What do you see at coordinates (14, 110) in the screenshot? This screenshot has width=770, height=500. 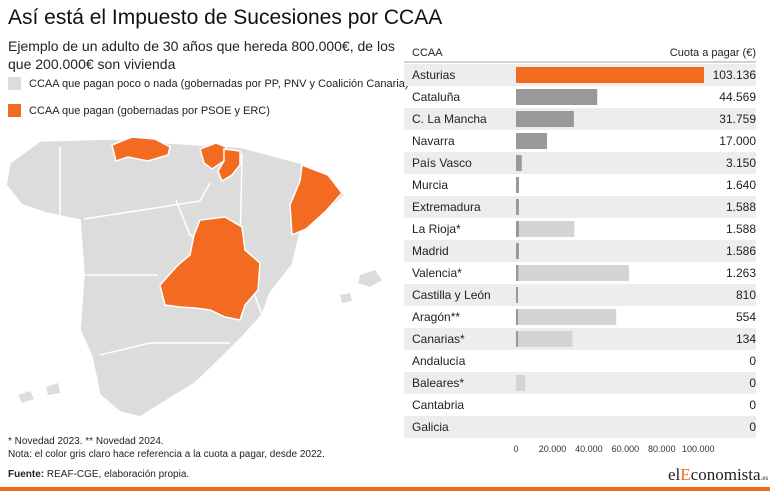 I see `legend-orange-swatch` at bounding box center [14, 110].